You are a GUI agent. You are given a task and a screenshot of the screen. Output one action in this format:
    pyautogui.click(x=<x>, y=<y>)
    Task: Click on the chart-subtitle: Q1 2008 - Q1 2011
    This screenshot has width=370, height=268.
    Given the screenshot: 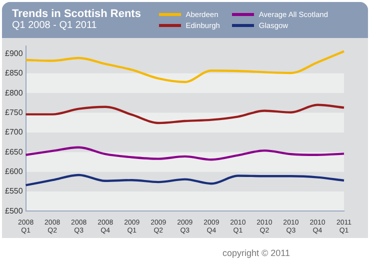 What is the action you would take?
    pyautogui.click(x=55, y=26)
    